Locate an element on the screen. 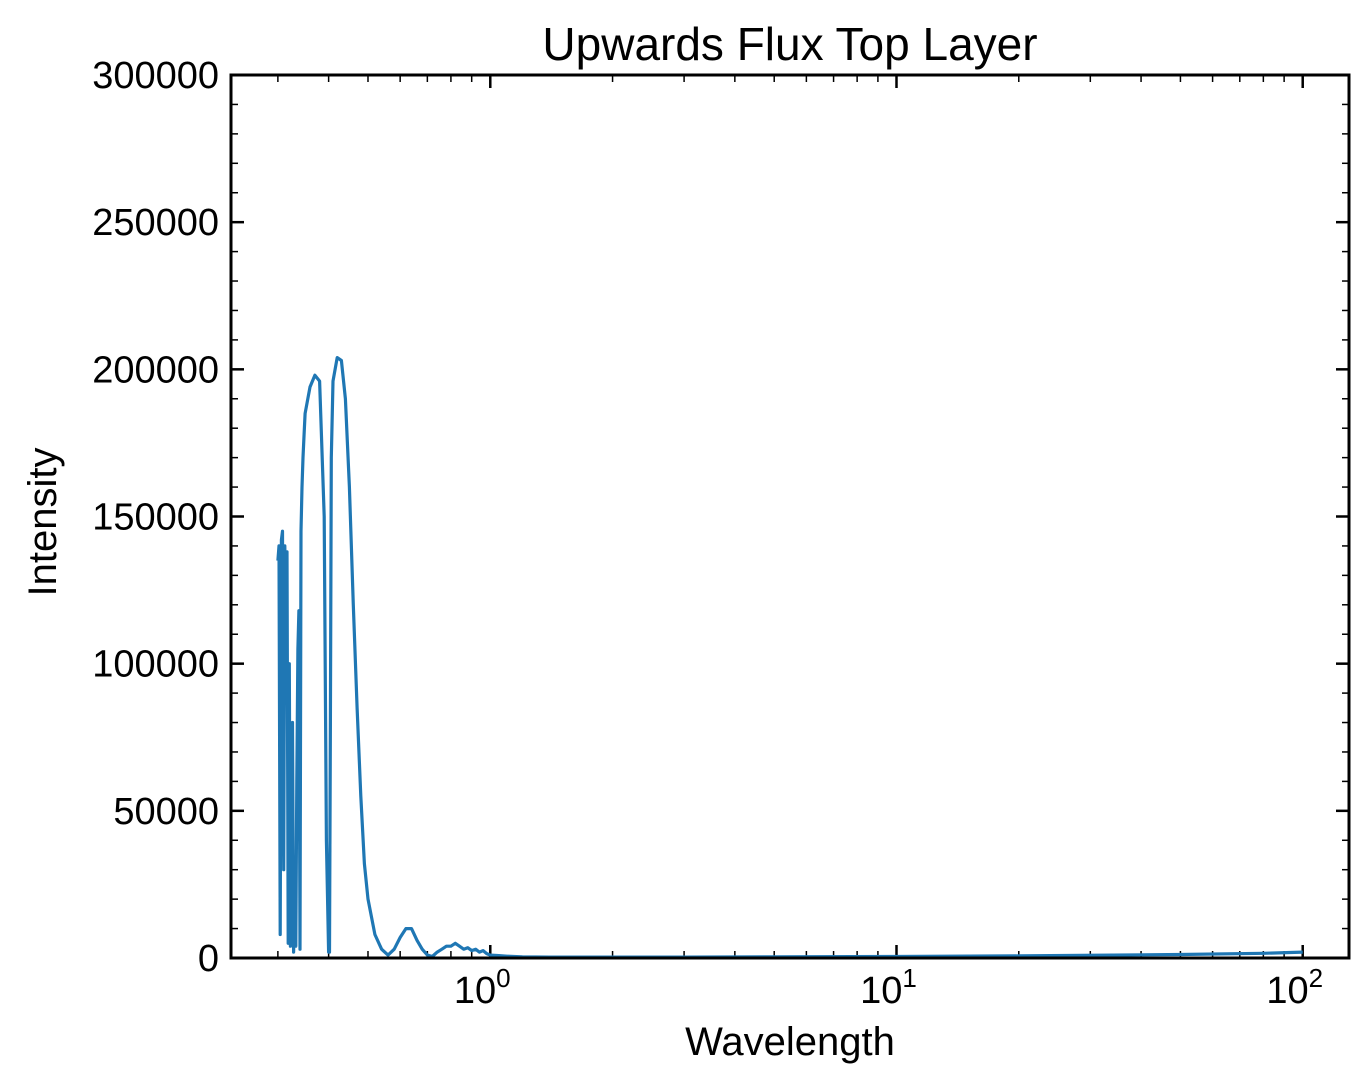 This screenshot has width=1370, height=1085. y-tick-label: 100000 is located at coordinates (155, 665).